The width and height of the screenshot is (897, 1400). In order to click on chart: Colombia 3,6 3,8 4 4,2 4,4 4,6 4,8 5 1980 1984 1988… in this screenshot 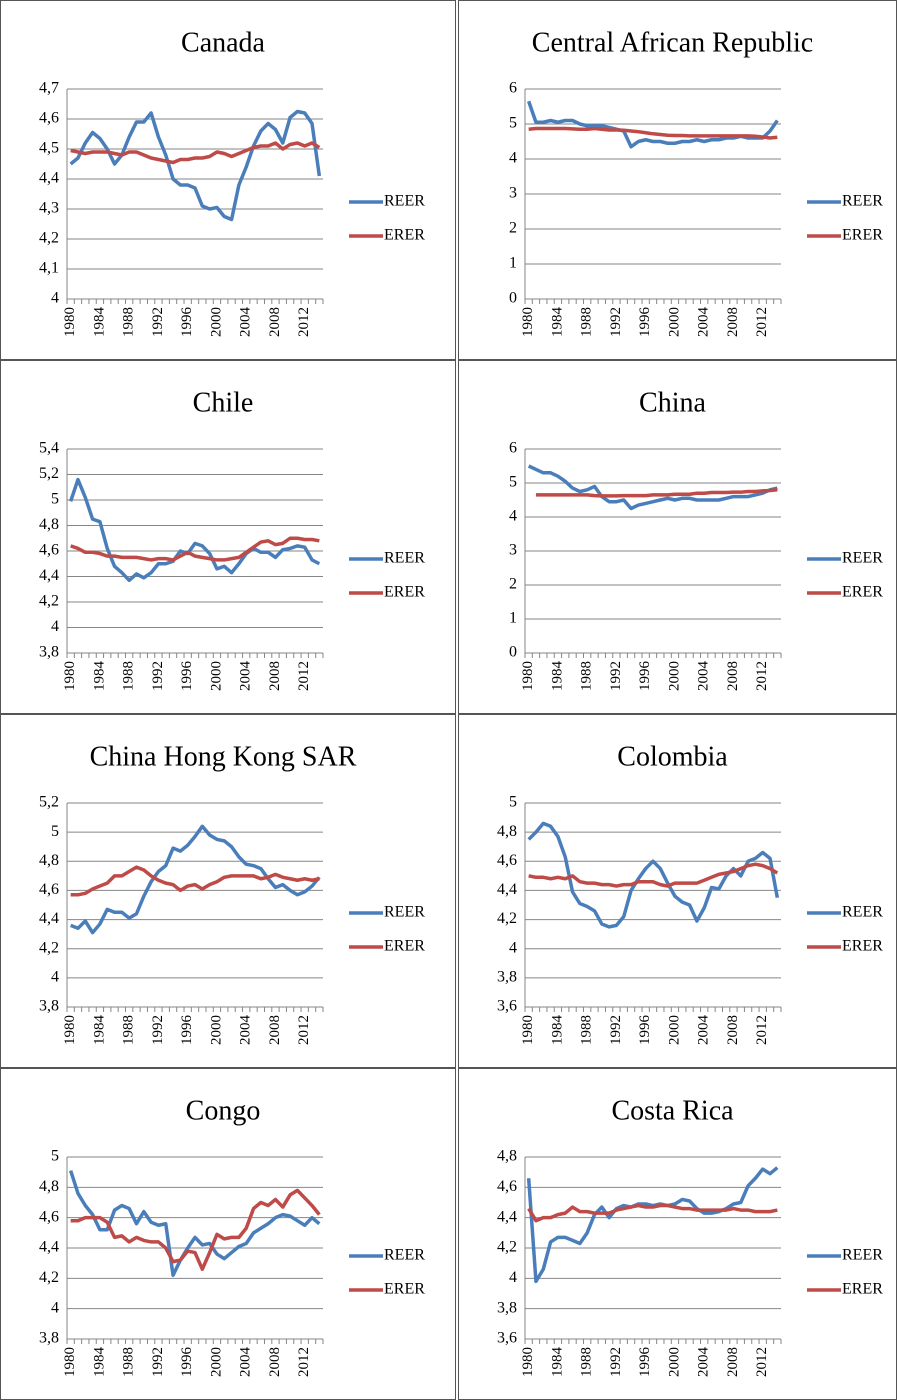, I will do `click(690, 893)`.